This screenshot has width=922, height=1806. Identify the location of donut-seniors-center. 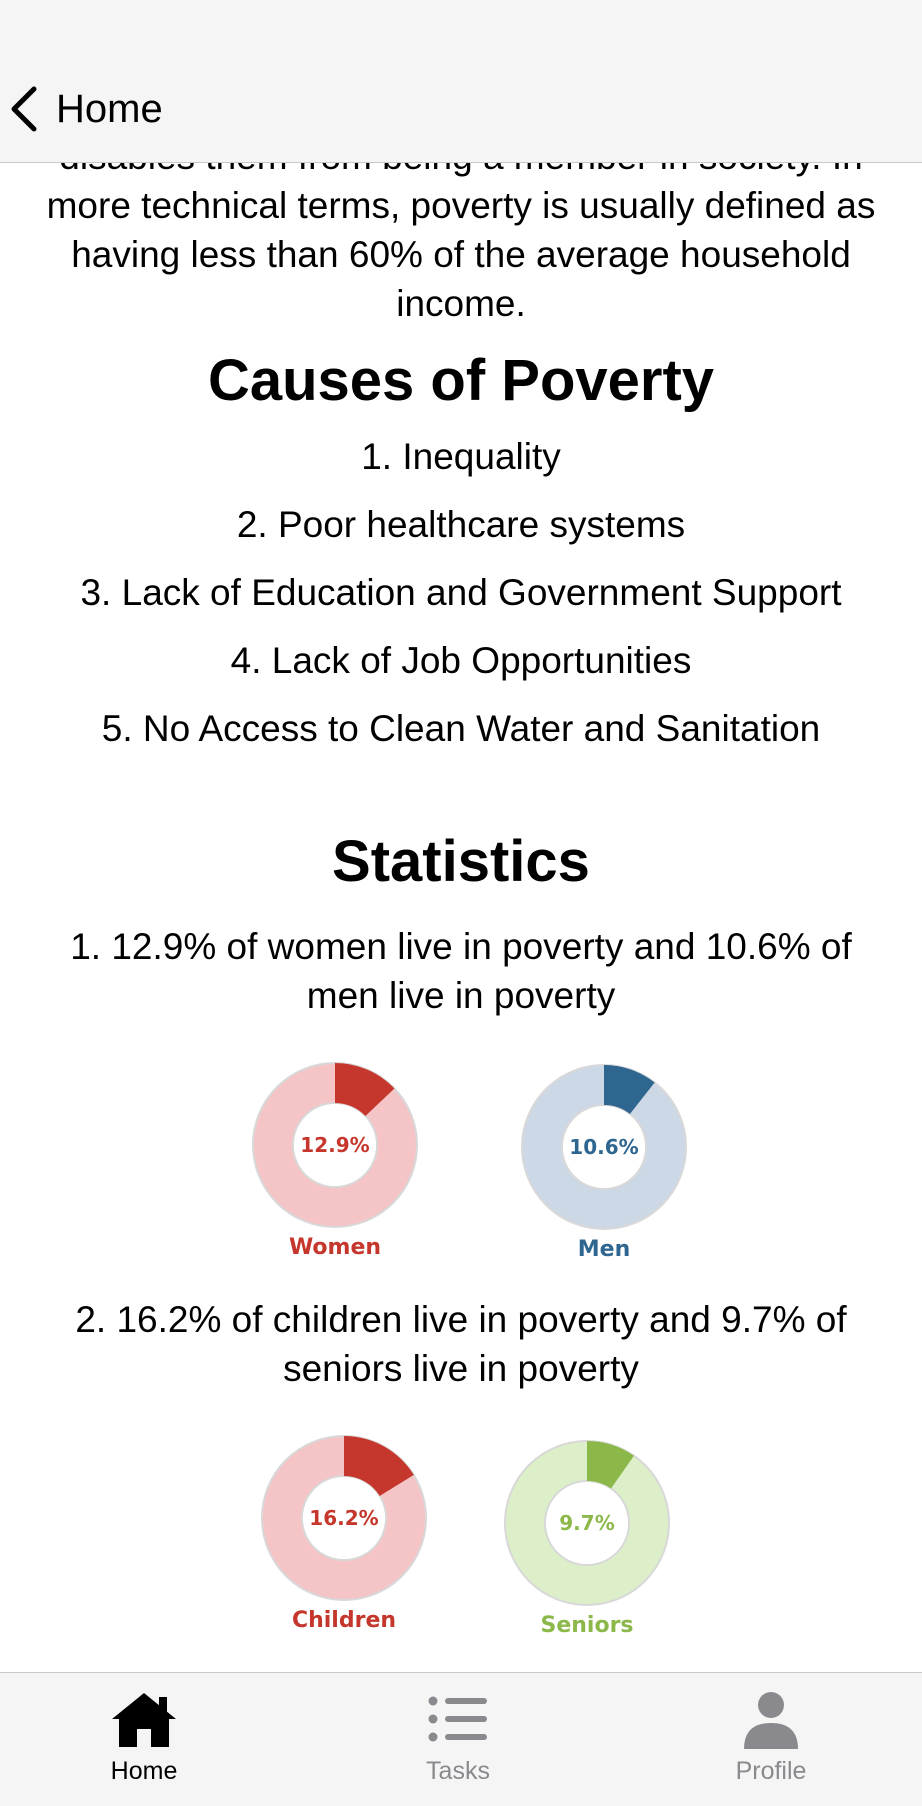
(587, 1523).